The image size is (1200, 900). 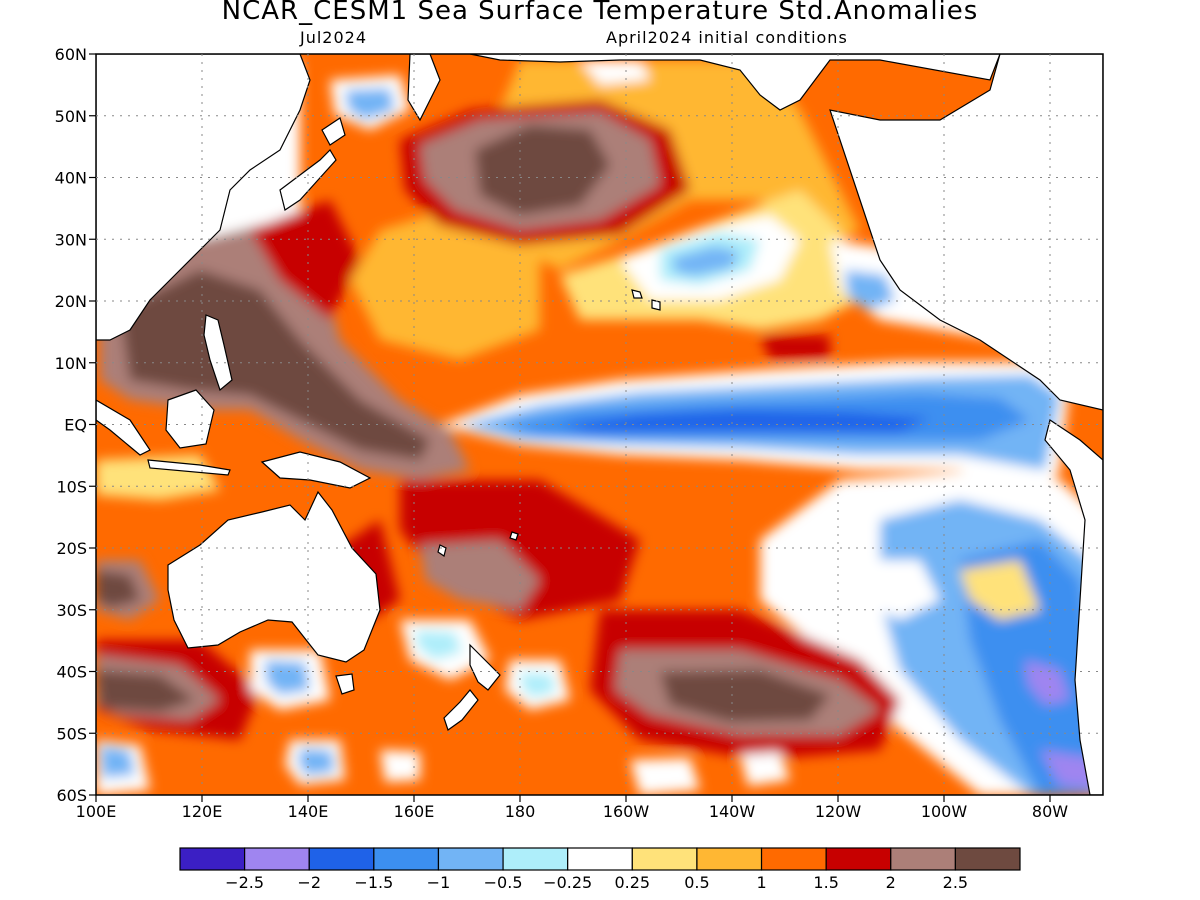 I want to click on colorbar-label: 2.5, so click(x=955, y=882).